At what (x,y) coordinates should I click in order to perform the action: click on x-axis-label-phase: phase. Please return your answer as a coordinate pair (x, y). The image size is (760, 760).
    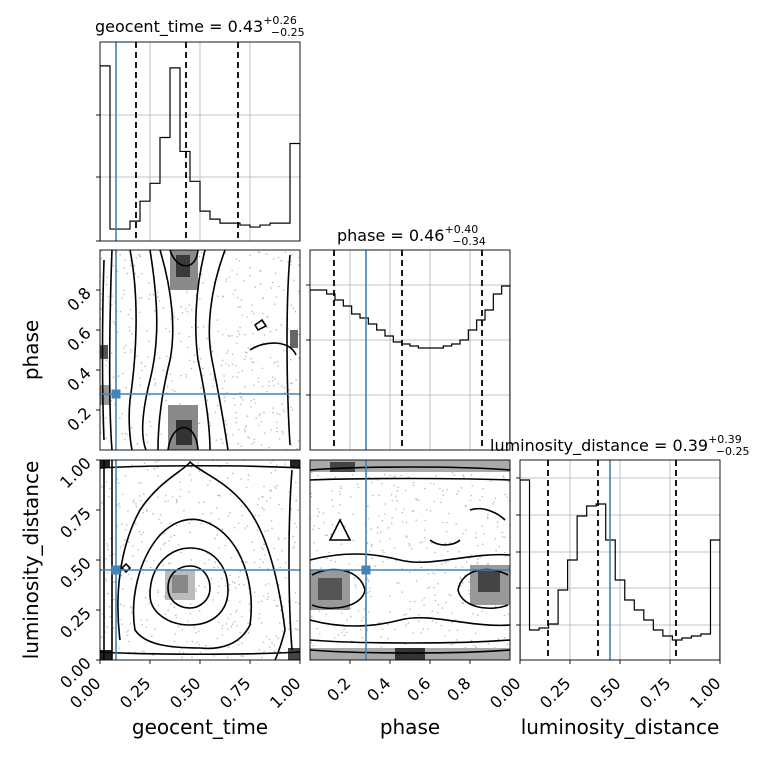
    Looking at the image, I should click on (410, 727).